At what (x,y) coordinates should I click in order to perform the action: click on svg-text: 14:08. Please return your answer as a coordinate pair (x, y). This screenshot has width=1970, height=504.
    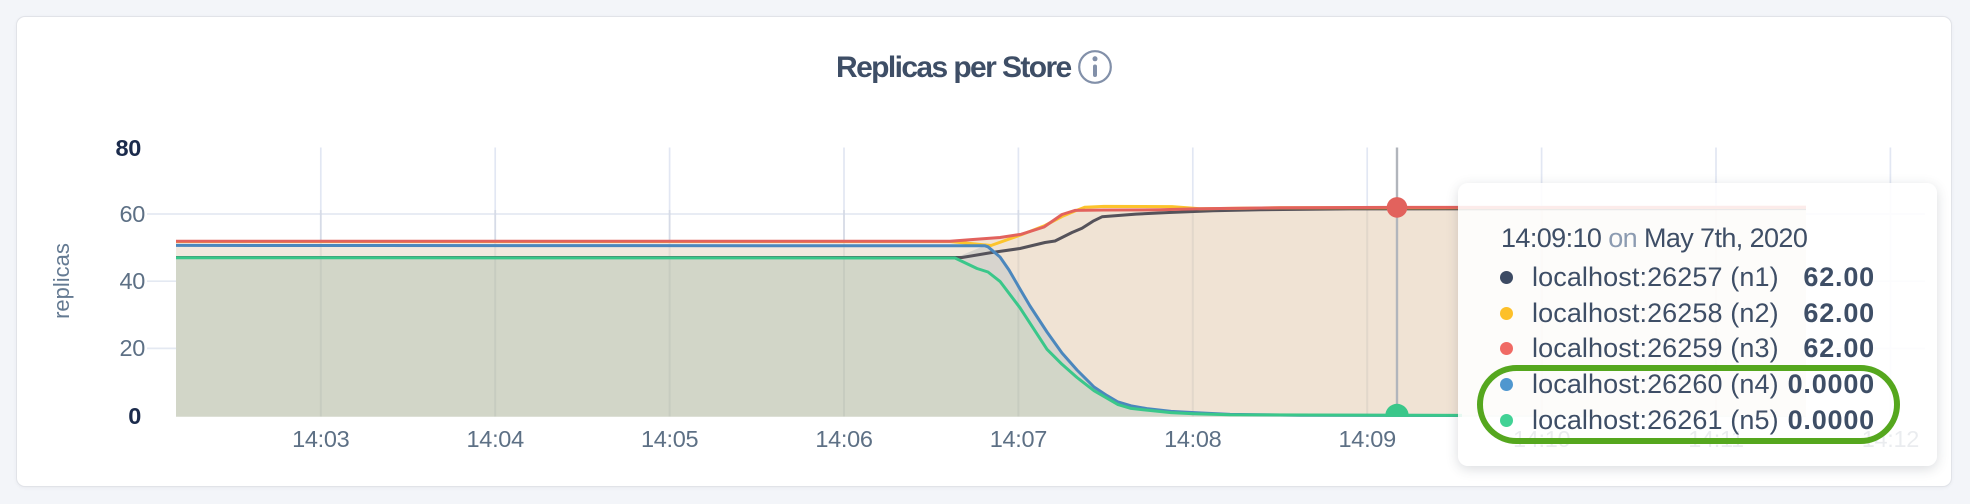
    Looking at the image, I should click on (1193, 439).